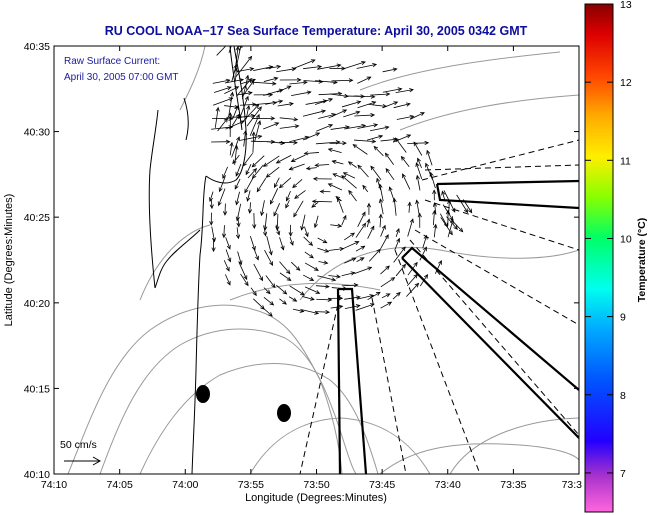 This screenshot has width=651, height=515. Describe the element at coordinates (37, 304) in the screenshot. I see `y-tick-label: 40:20` at that location.